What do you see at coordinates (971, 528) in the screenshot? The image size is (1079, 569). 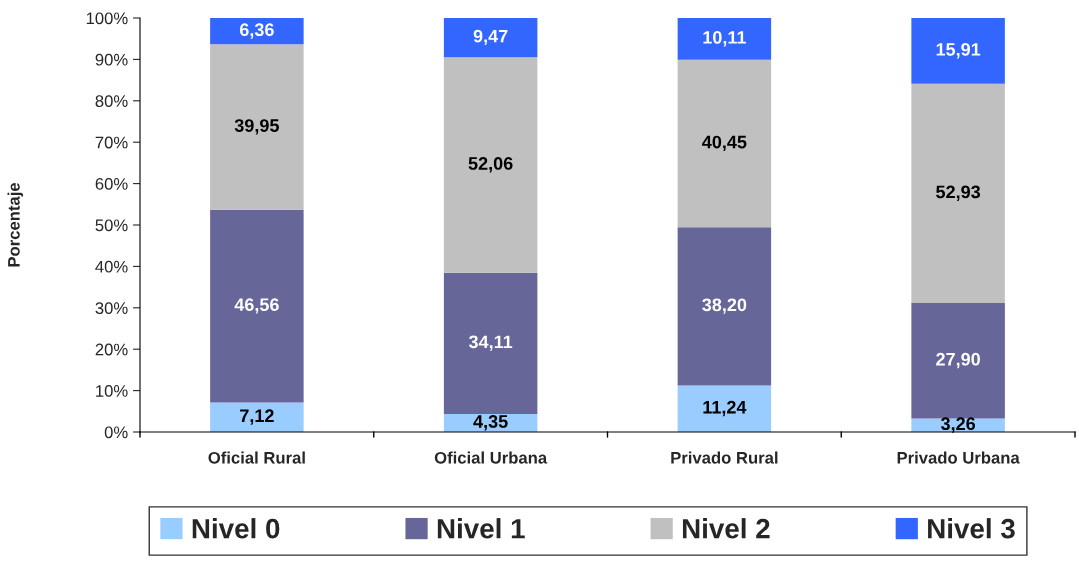 I see `legend-label: Nivel 3` at bounding box center [971, 528].